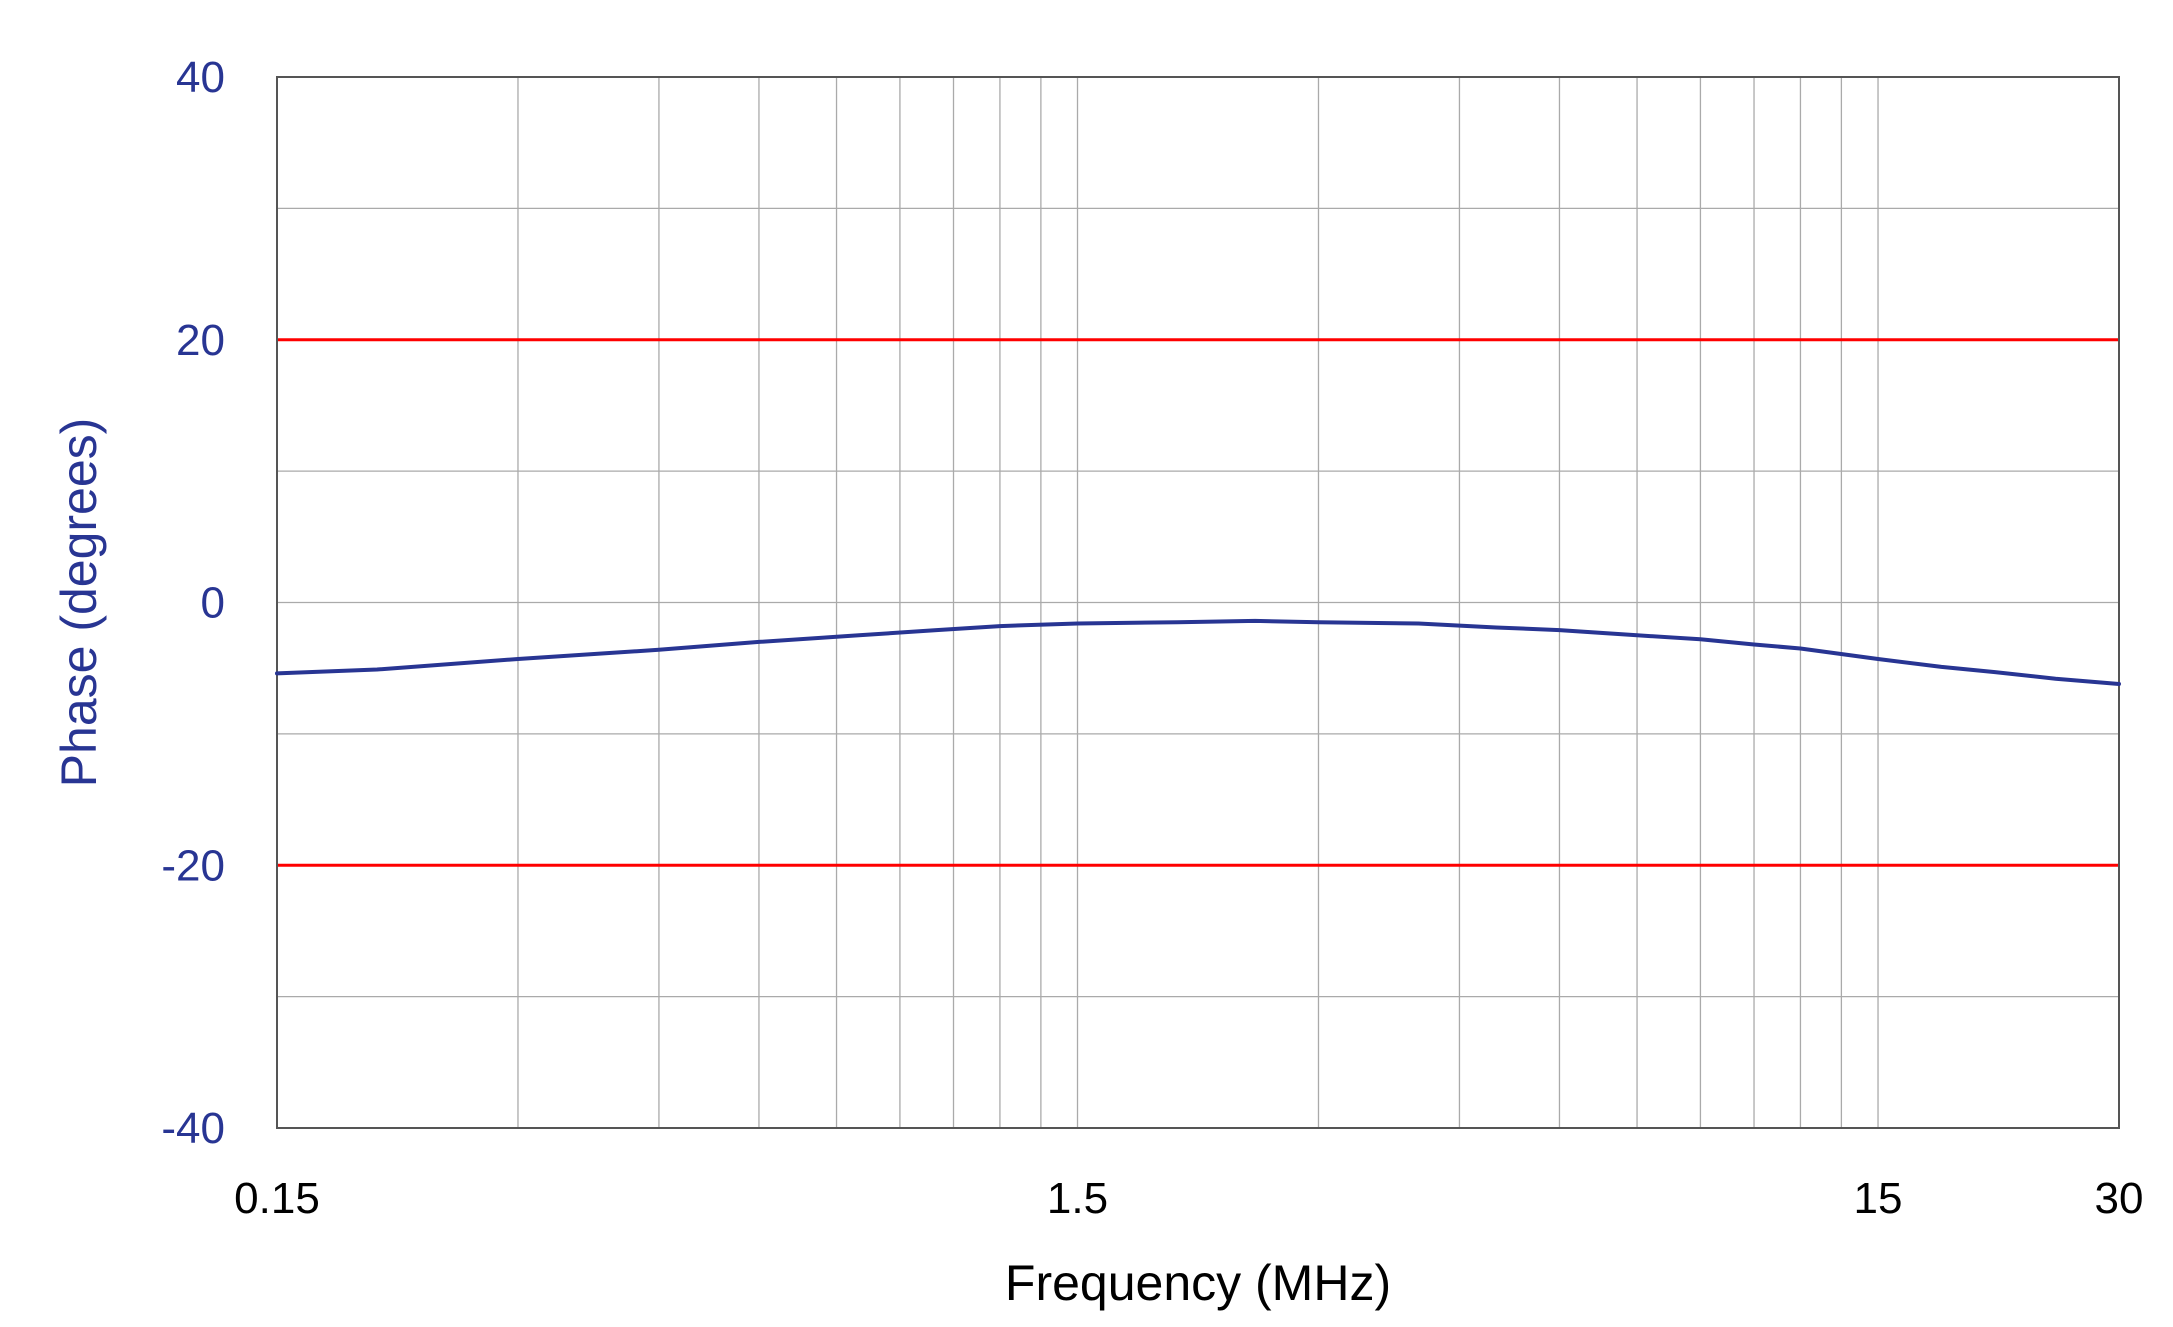  I want to click on x-tick-labels: 0.15 1.5 15 30, so click(1188, 1198).